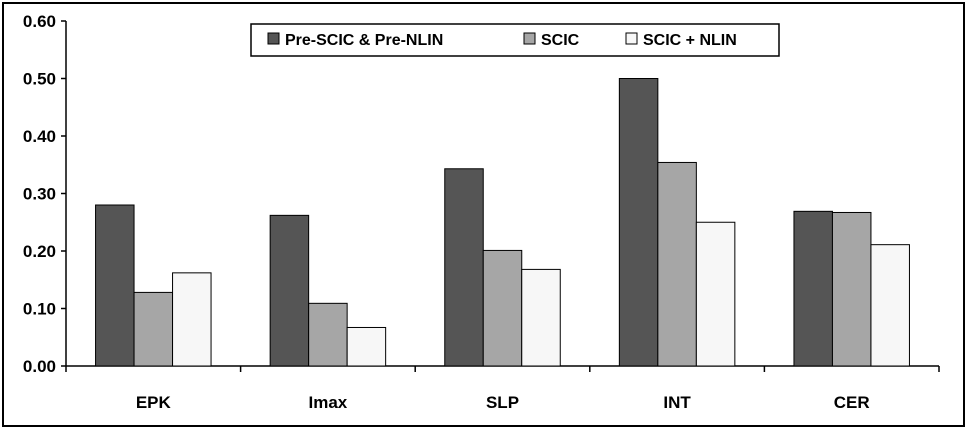  I want to click on legend-swatch-pre-scic, so click(273, 38).